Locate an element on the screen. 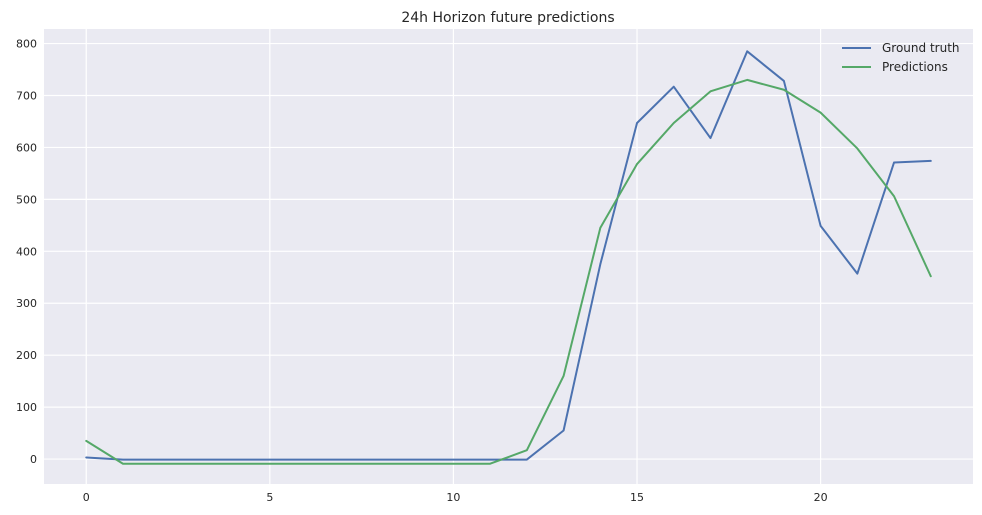 The height and width of the screenshot is (515, 982). y-tick-labels: 0 100 200 300 400 500 600 700 800 is located at coordinates (26, 252).